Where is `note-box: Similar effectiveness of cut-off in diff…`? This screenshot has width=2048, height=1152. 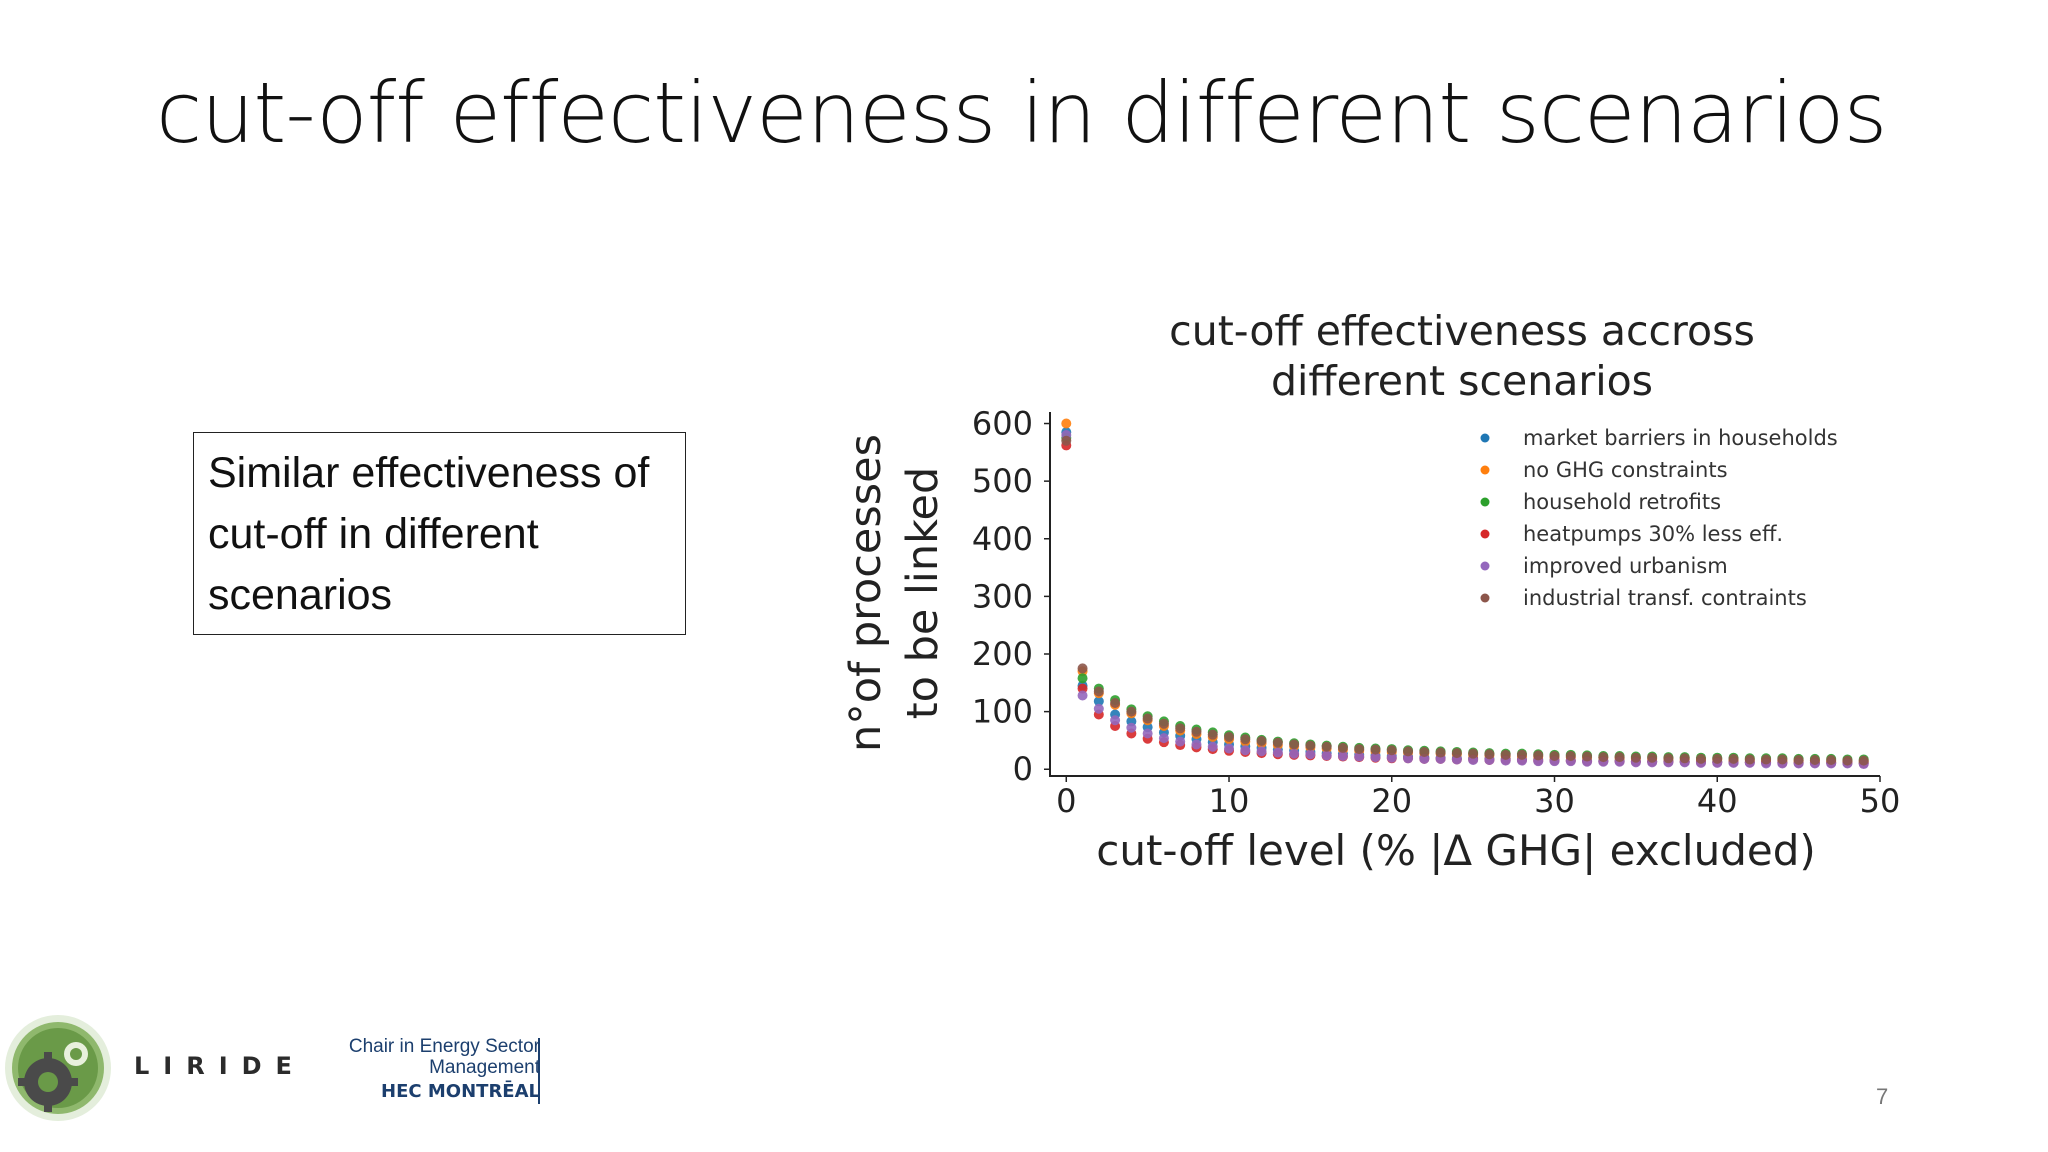
note-box: Similar effectiveness of cut-off in diff… is located at coordinates (439, 533).